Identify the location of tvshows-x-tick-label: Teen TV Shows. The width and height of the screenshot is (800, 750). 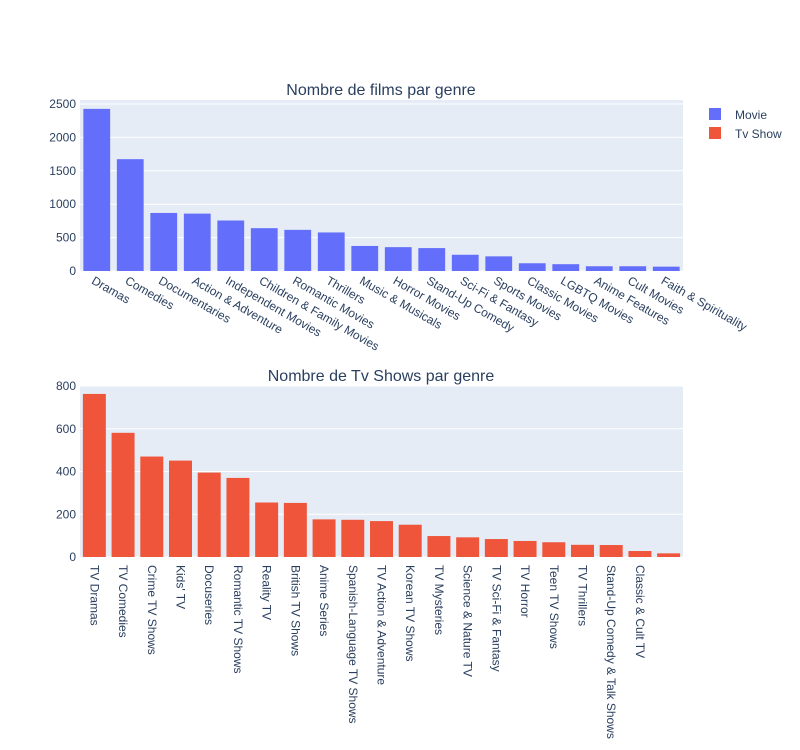
(554, 607).